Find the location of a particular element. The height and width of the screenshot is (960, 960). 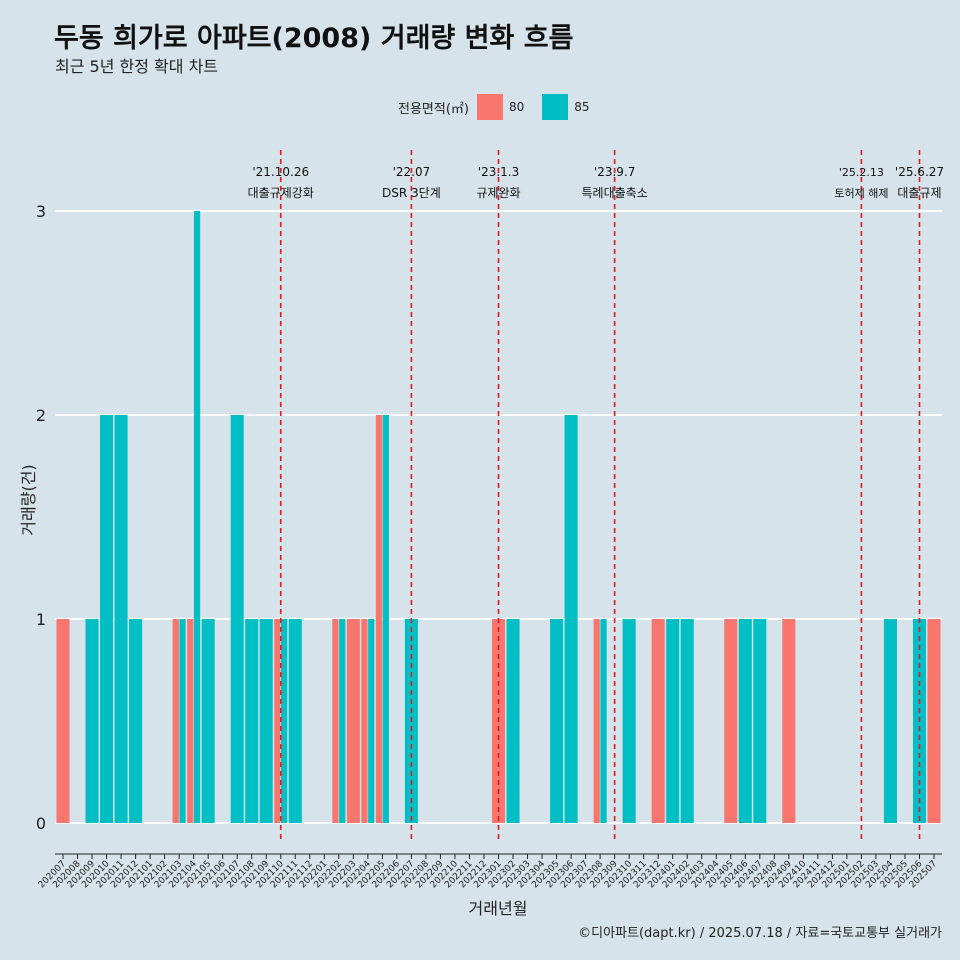

legend: 전용면적(㎡) 80 85 is located at coordinates (503, 107).